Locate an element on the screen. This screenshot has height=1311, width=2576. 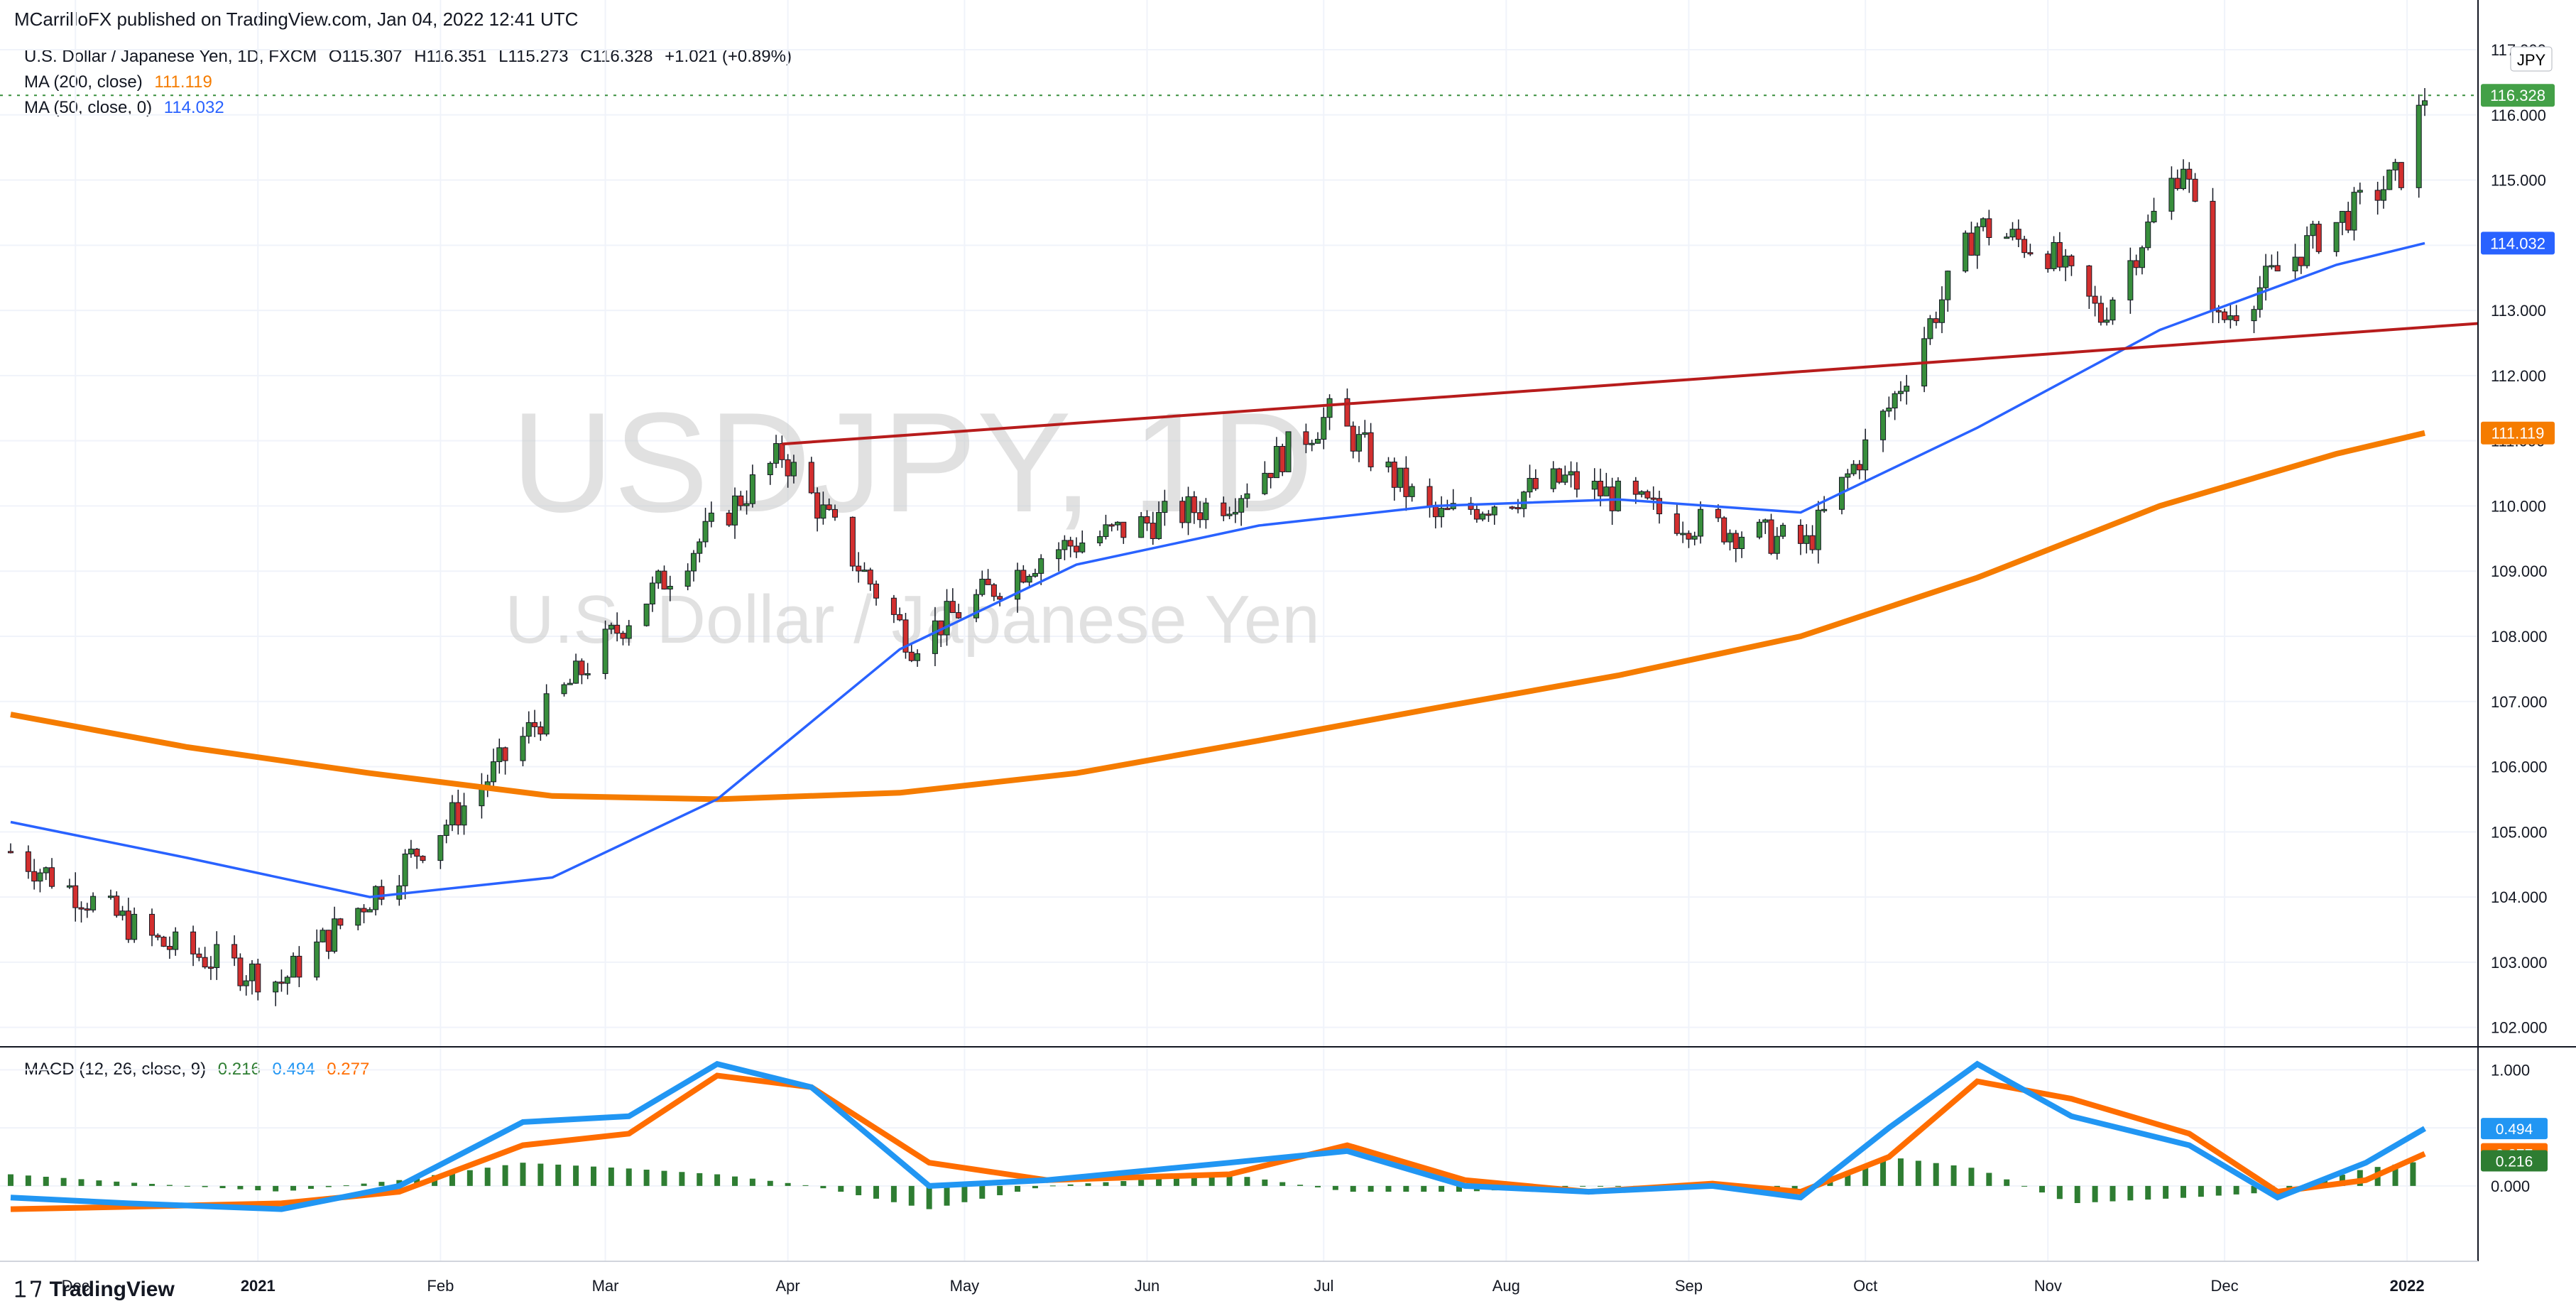
ma200-price-tag-bg is located at coordinates (2518, 433).